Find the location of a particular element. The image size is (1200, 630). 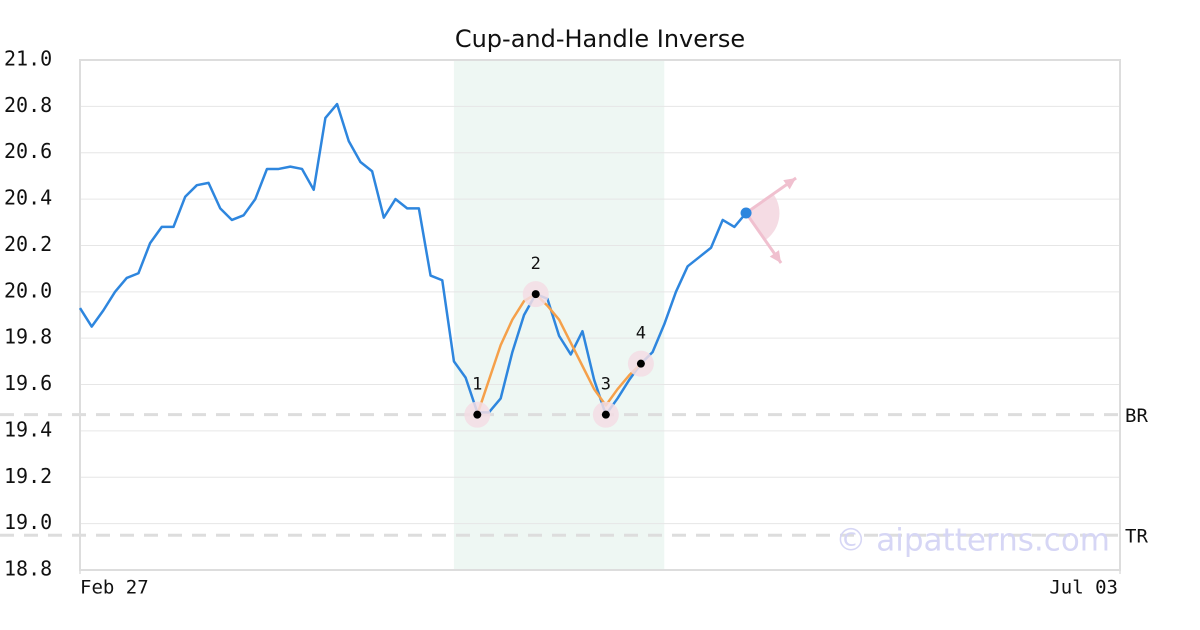

pattern-label: 4 is located at coordinates (641, 334).